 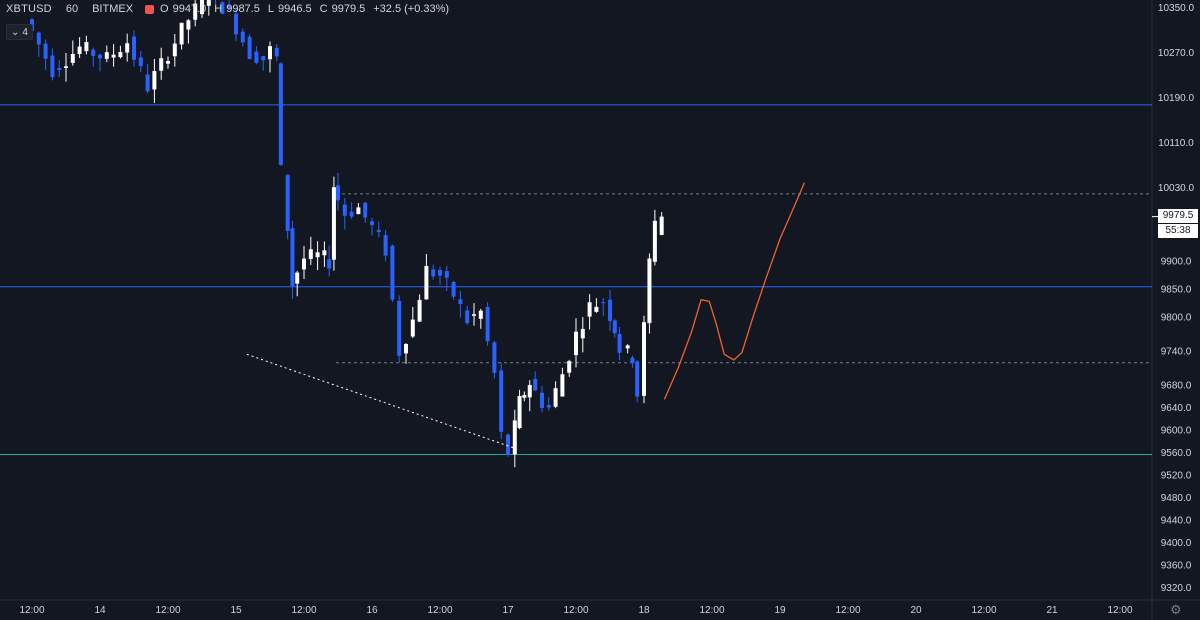 I want to click on x-tick-label: 14, so click(x=100, y=610).